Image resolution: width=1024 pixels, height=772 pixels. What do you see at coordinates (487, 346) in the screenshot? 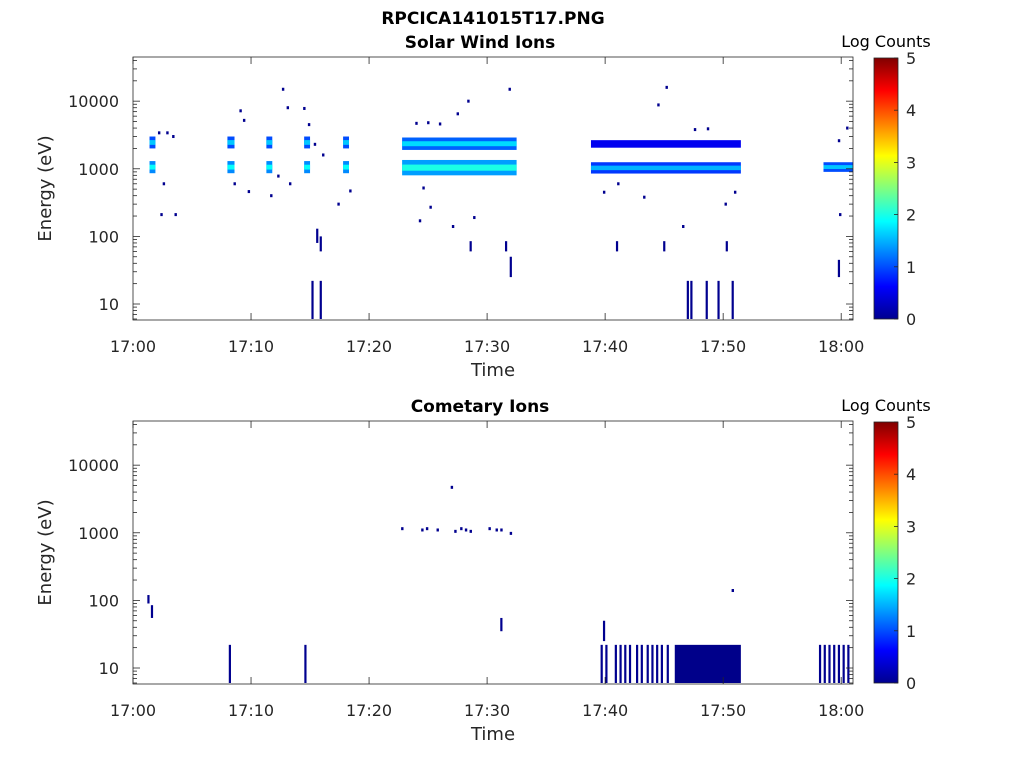
I see `panel1-x-tick-label: 17:30` at bounding box center [487, 346].